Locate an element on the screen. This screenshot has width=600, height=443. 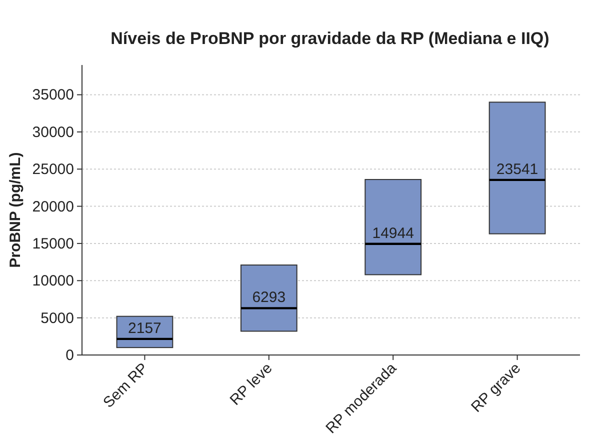
text: 14944 is located at coordinates (393, 233).